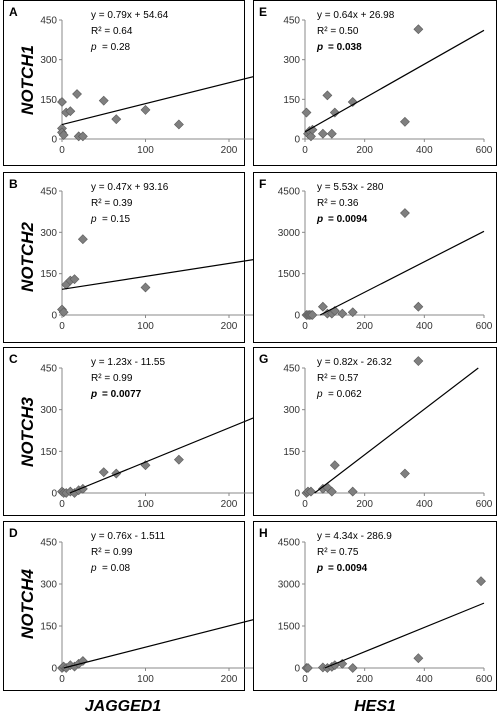  What do you see at coordinates (27, 257) in the screenshot?
I see `row-label-notch2: NOTCH2` at bounding box center [27, 257].